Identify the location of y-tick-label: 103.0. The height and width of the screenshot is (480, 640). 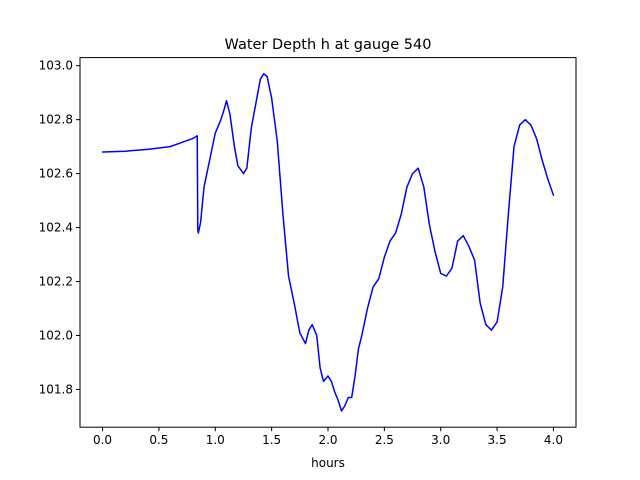
(56, 66).